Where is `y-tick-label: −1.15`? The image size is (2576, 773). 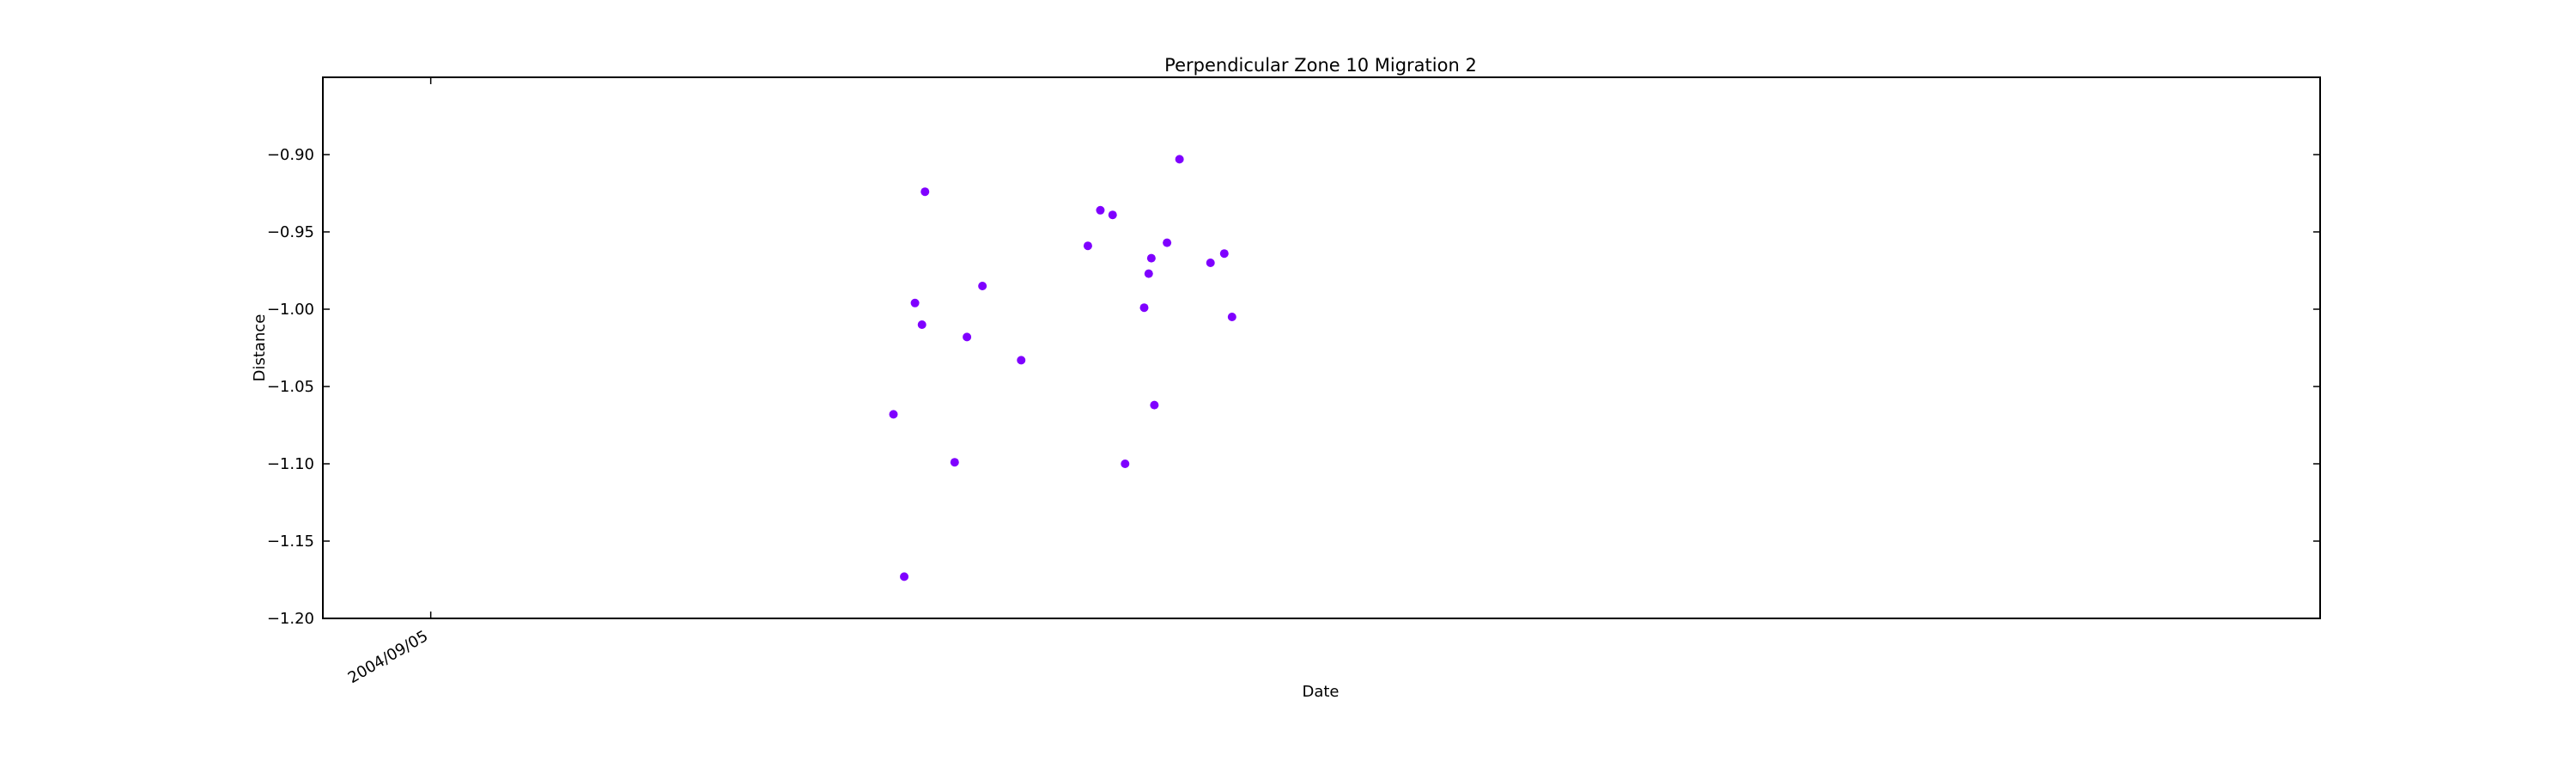
y-tick-label: −1.15 is located at coordinates (291, 542).